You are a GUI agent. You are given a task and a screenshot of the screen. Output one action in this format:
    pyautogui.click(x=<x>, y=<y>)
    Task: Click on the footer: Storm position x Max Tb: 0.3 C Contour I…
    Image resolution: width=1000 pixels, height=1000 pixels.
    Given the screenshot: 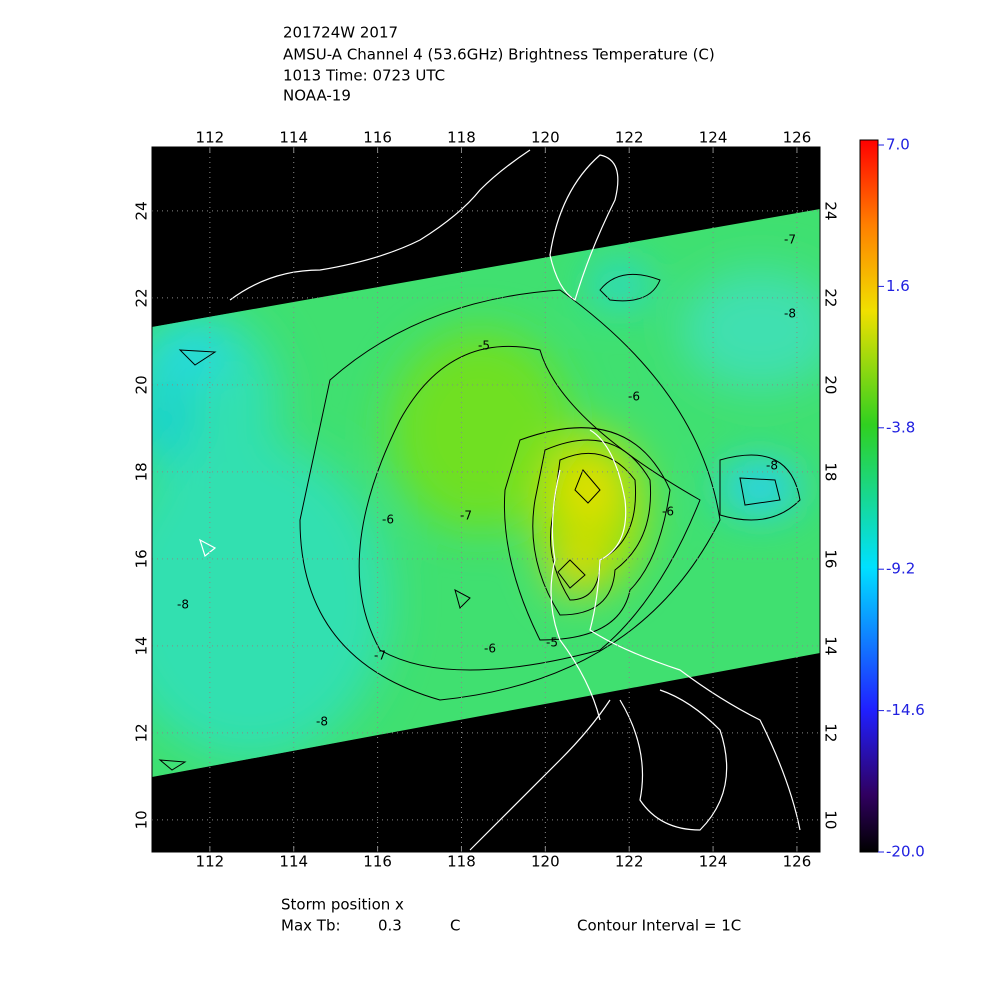 What is the action you would take?
    pyautogui.click(x=511, y=915)
    